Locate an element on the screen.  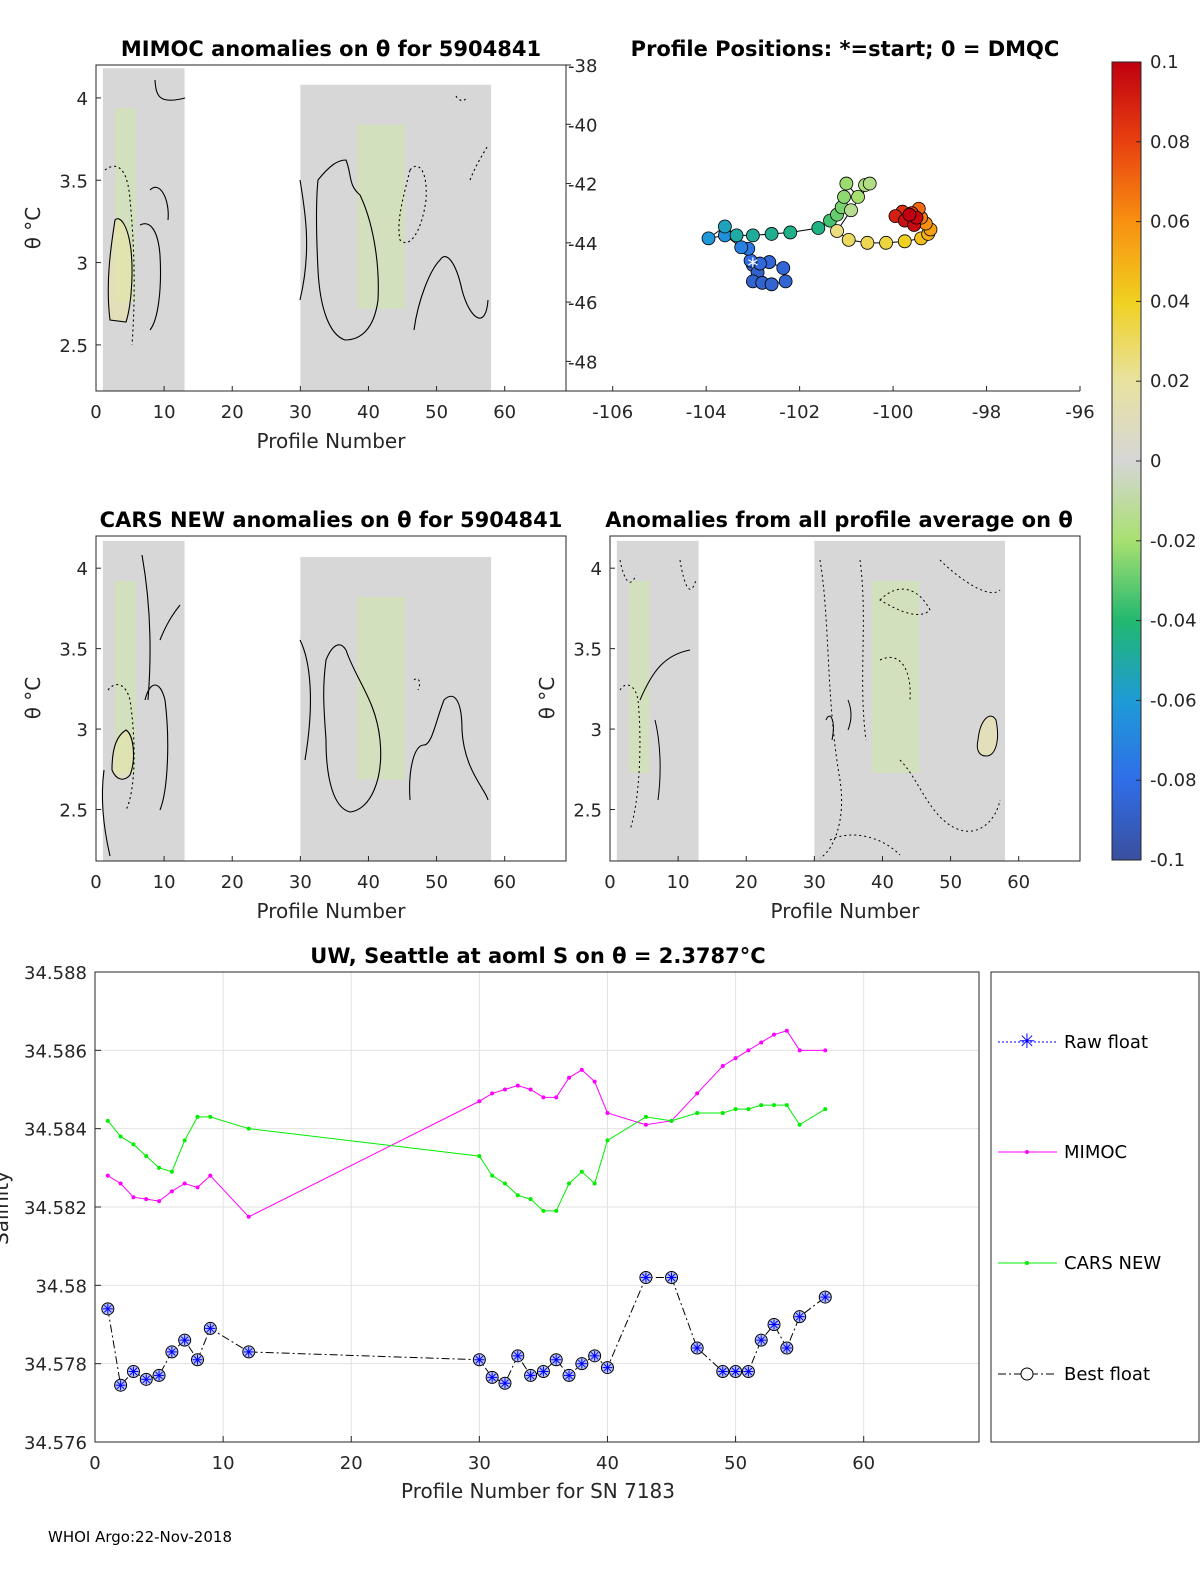
cars-ylabel: θ °C is located at coordinates (33, 698).